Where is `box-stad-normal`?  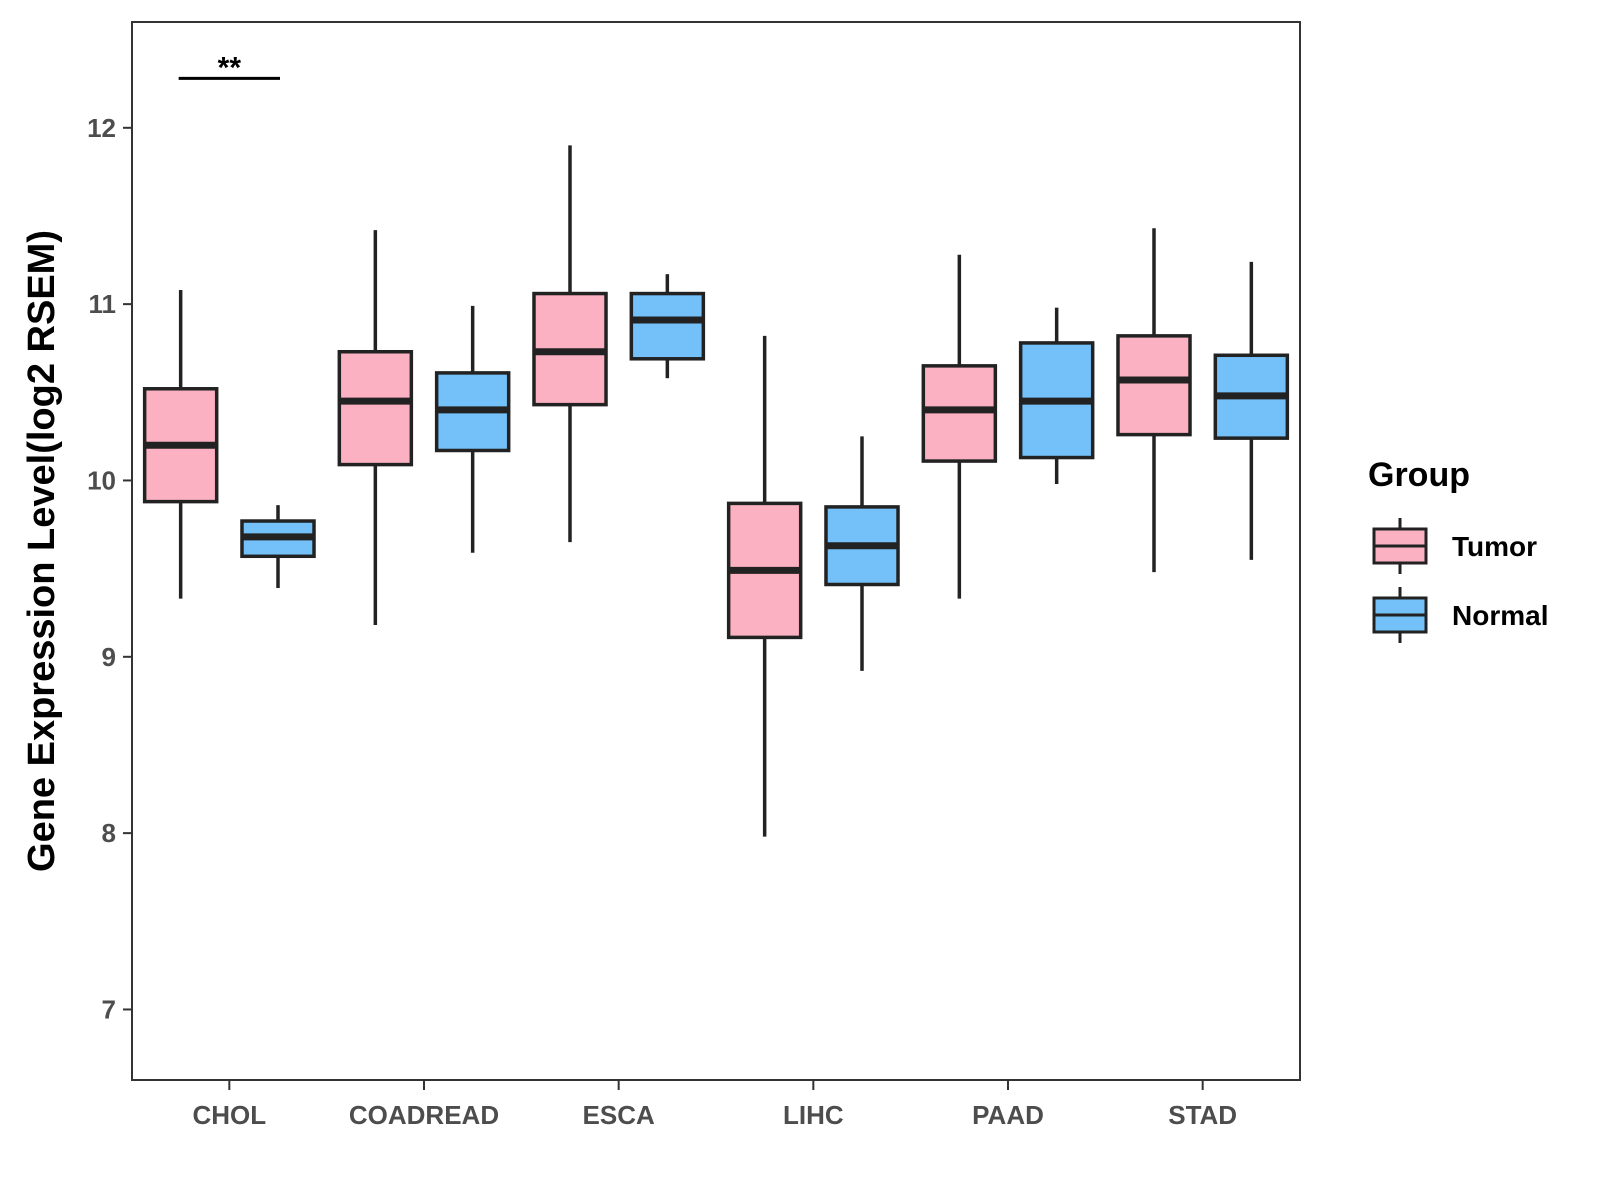 box-stad-normal is located at coordinates (1251, 410).